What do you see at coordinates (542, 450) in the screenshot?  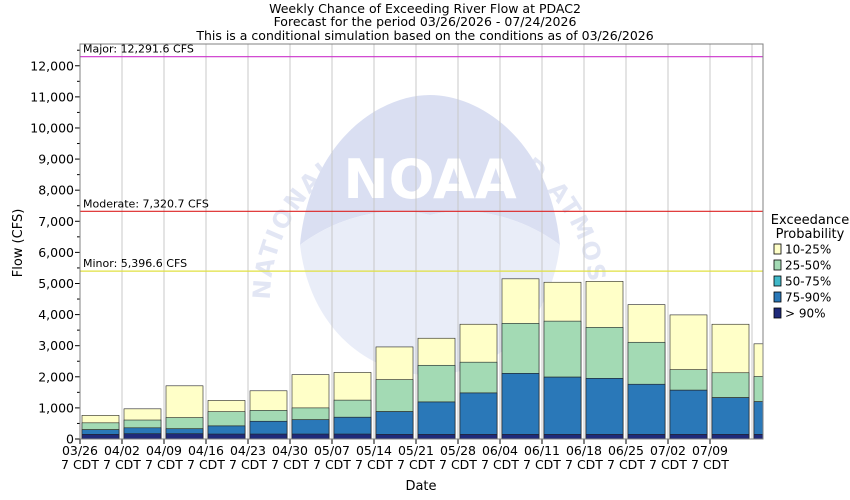 I see `x-tick-label-date: 06/11` at bounding box center [542, 450].